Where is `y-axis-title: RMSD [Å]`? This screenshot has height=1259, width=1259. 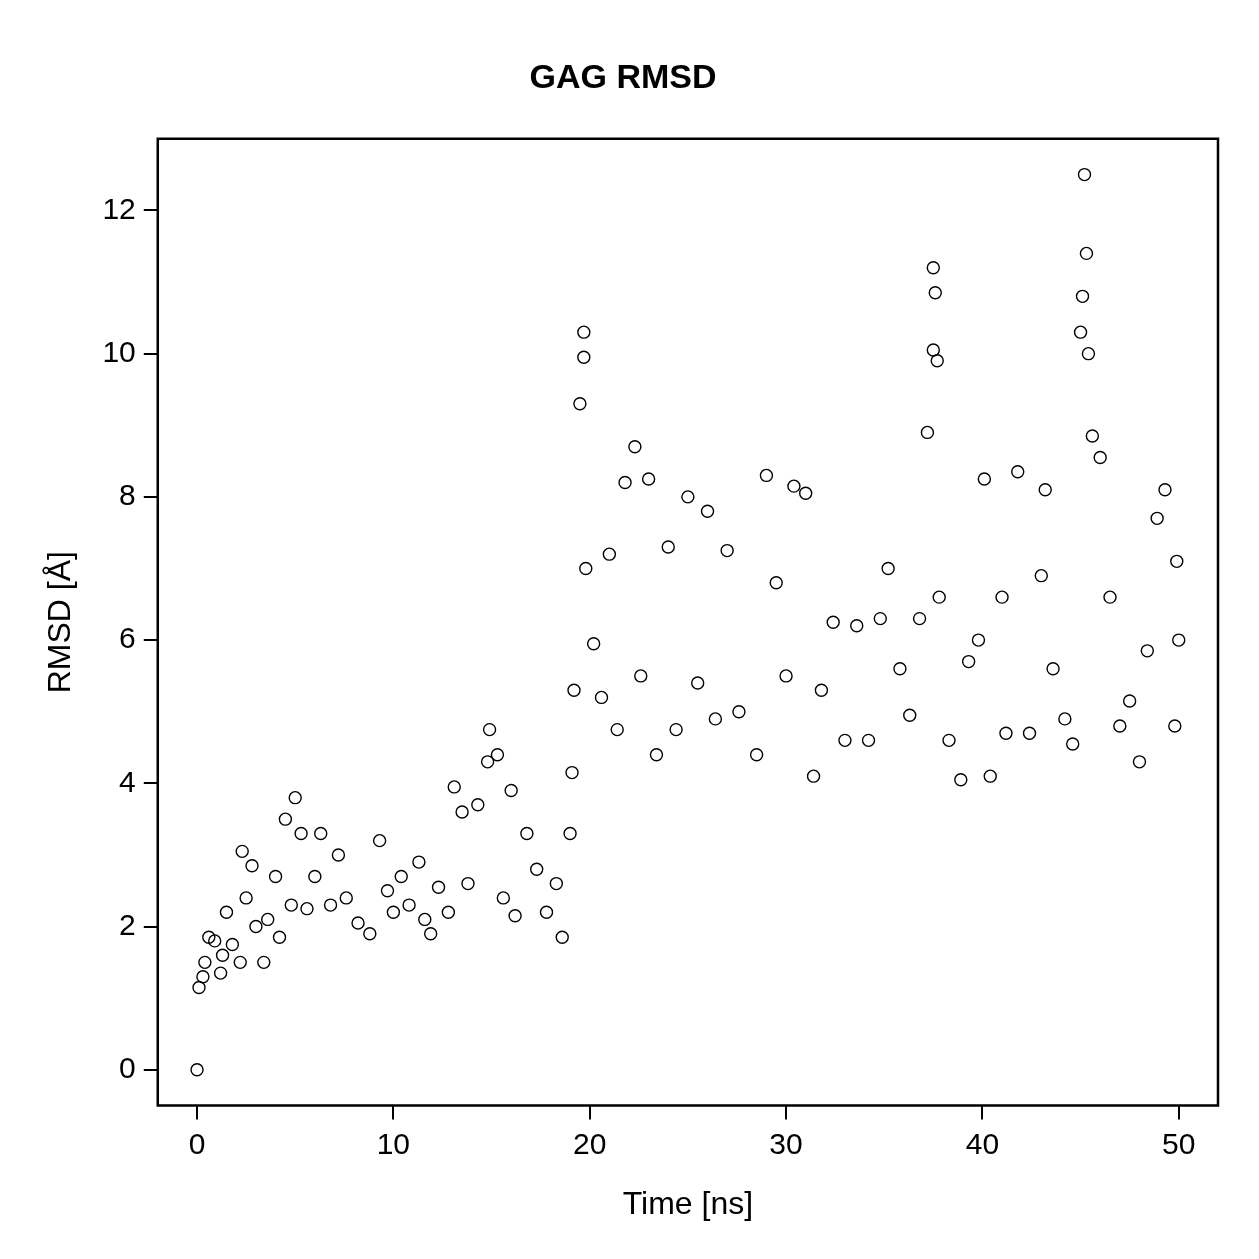 y-axis-title: RMSD [Å] is located at coordinates (59, 622).